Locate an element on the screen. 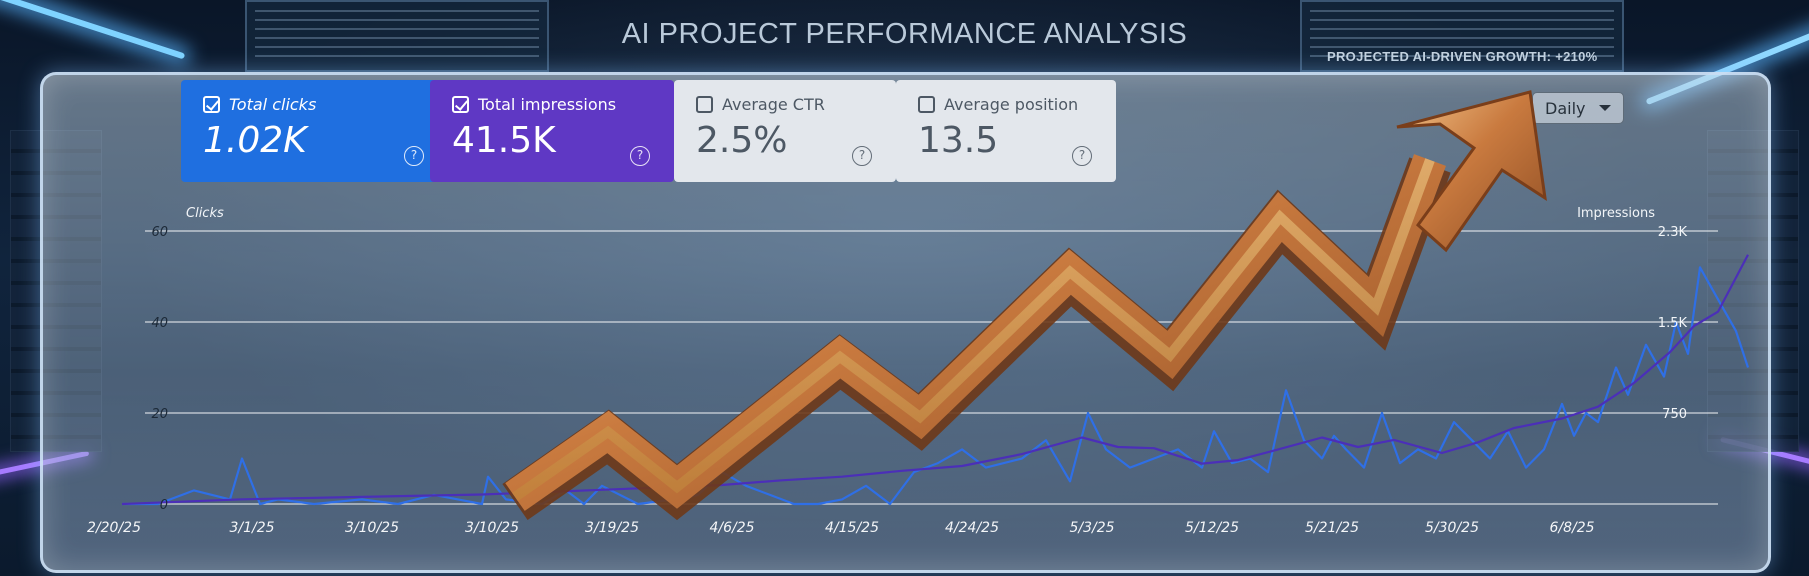  metric-value: 2.5% is located at coordinates (742, 140).